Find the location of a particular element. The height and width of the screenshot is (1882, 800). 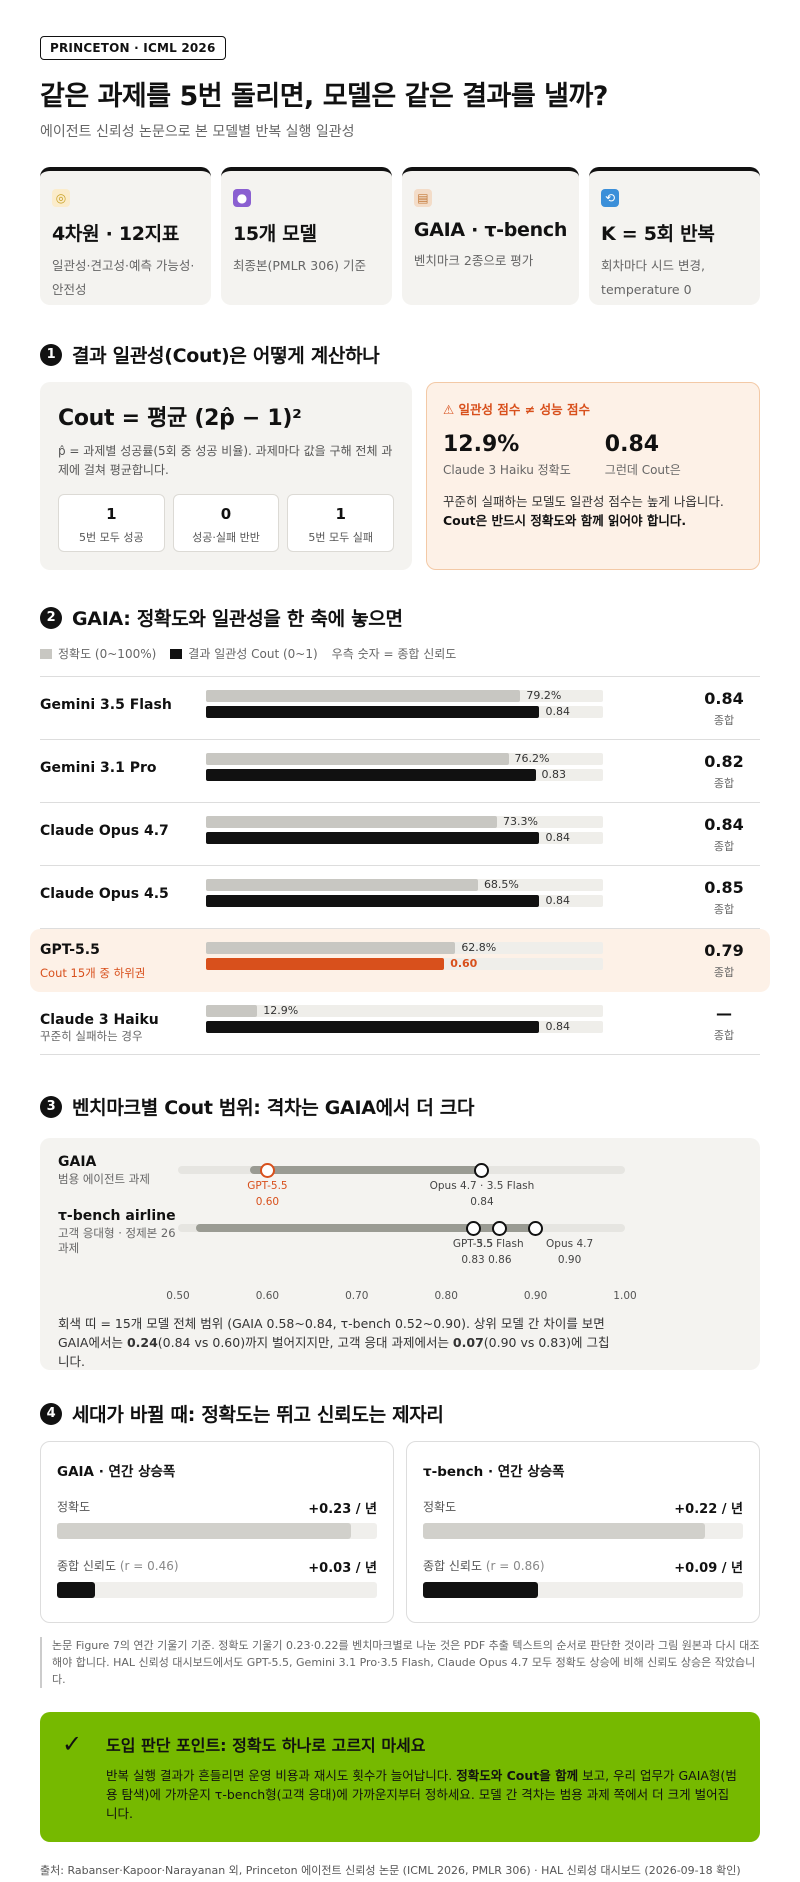

accuracy-track: 76.2% is located at coordinates (404, 758).